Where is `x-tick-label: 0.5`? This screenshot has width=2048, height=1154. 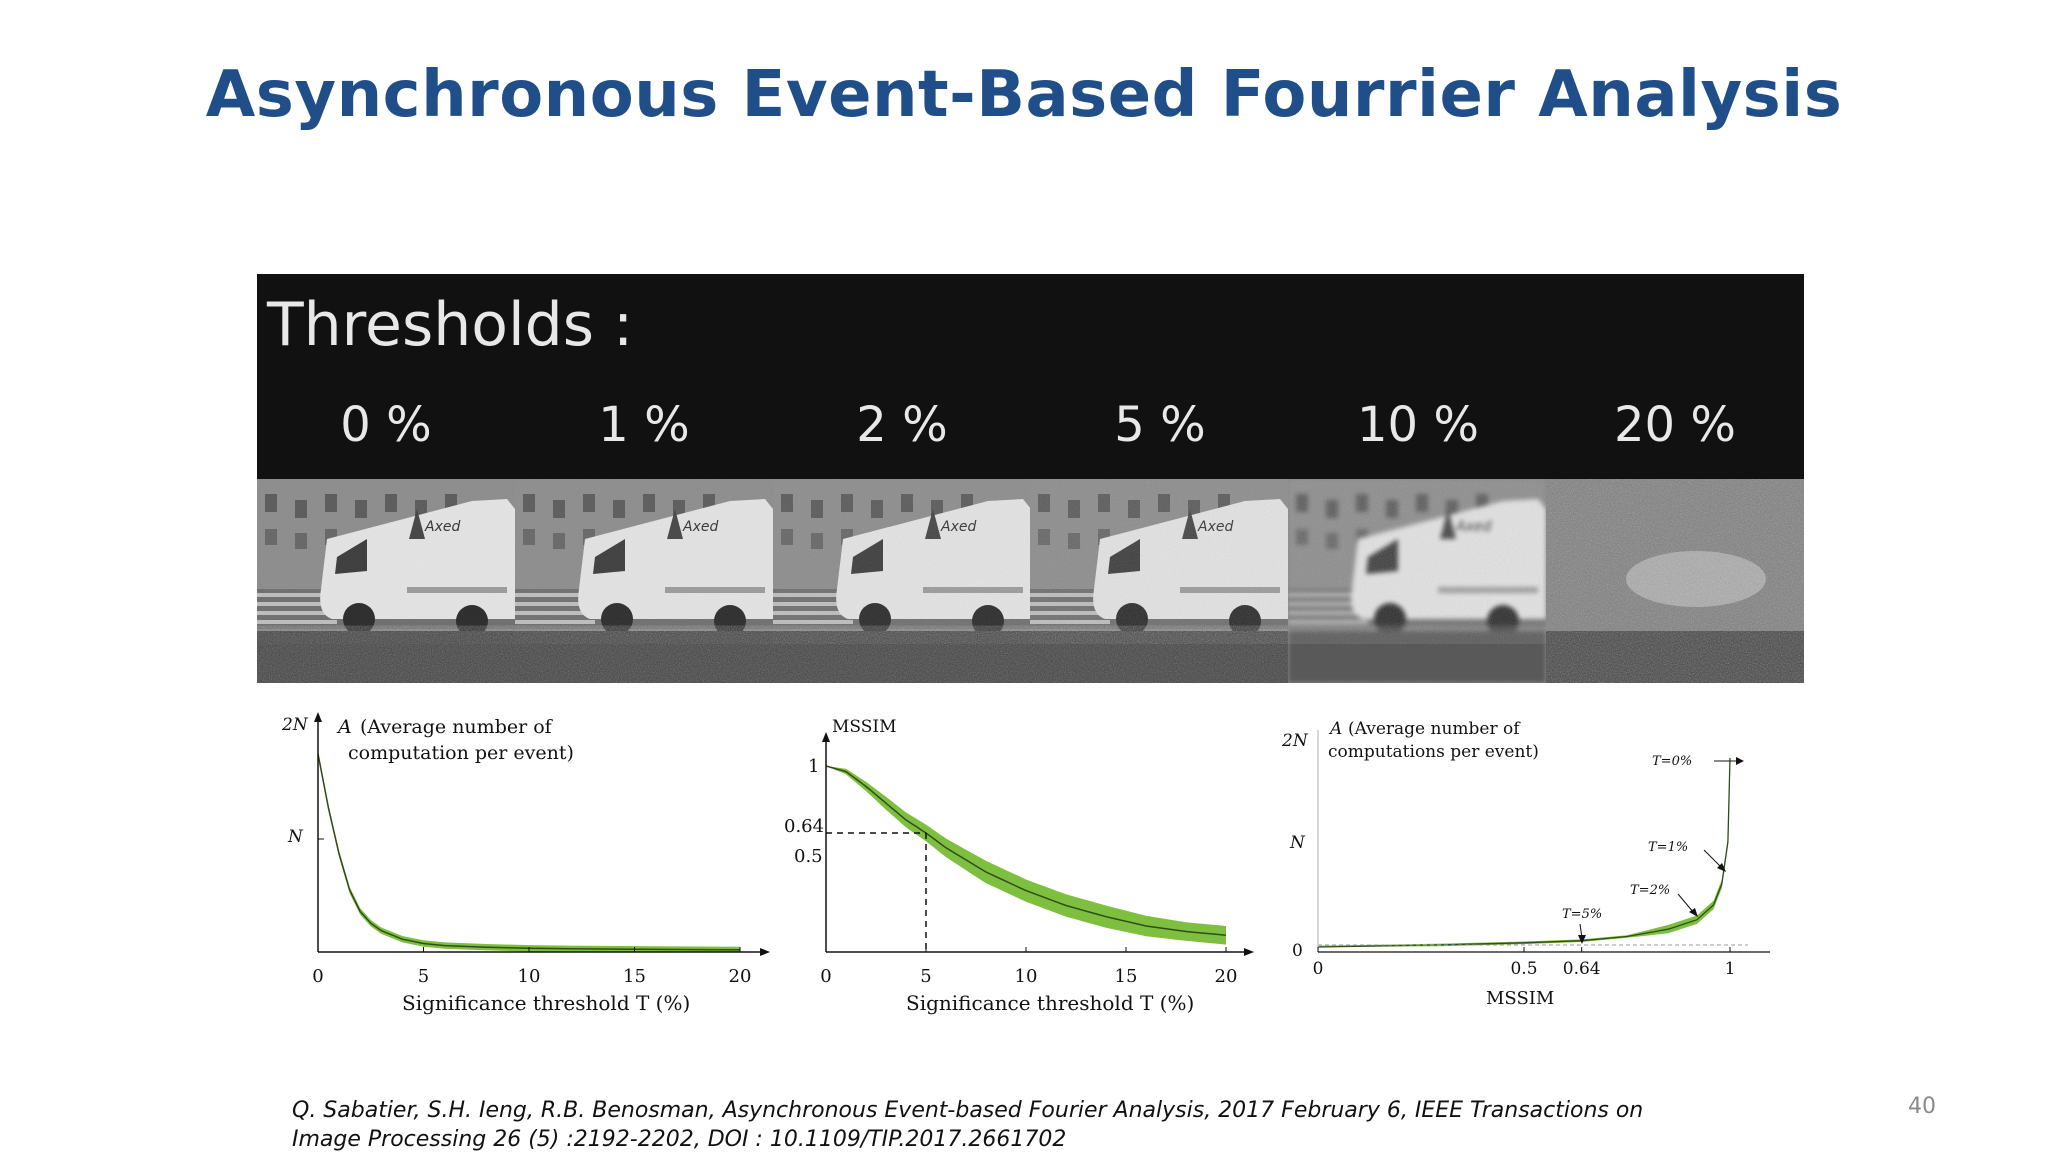 x-tick-label: 0.5 is located at coordinates (1523, 969).